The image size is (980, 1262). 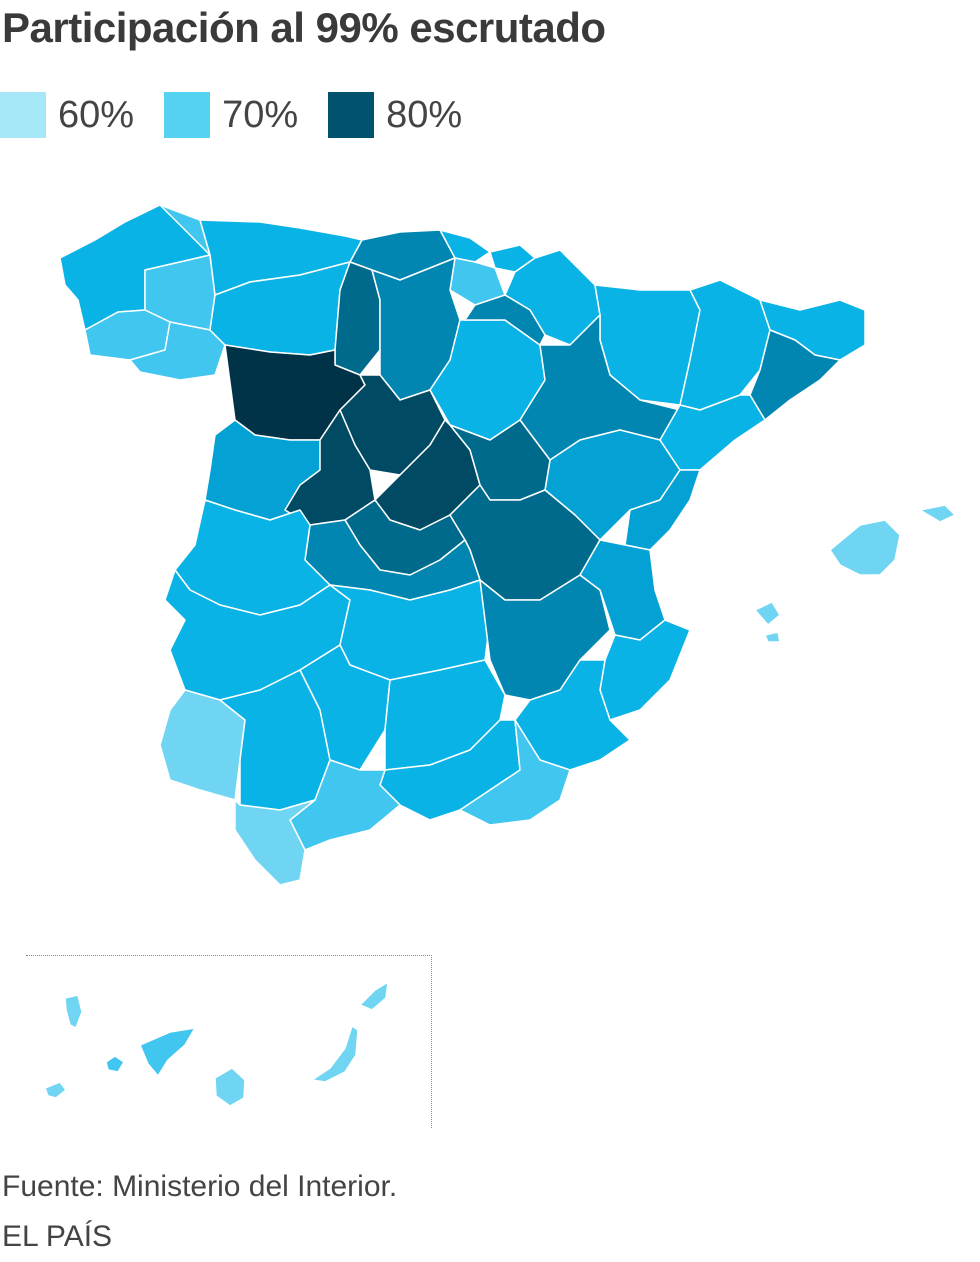 I want to click on legend: 60% 70% 80%, so click(x=246, y=115).